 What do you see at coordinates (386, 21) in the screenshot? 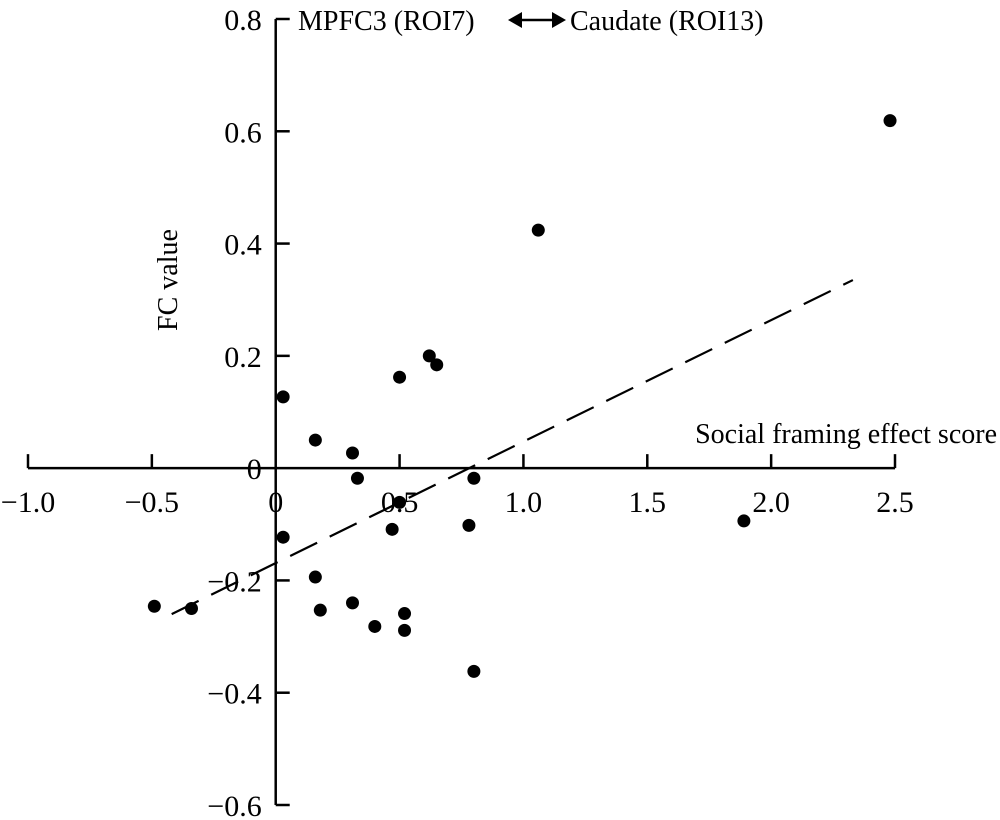
I see `chart-title-left: MPFC3 (ROI7)` at bounding box center [386, 21].